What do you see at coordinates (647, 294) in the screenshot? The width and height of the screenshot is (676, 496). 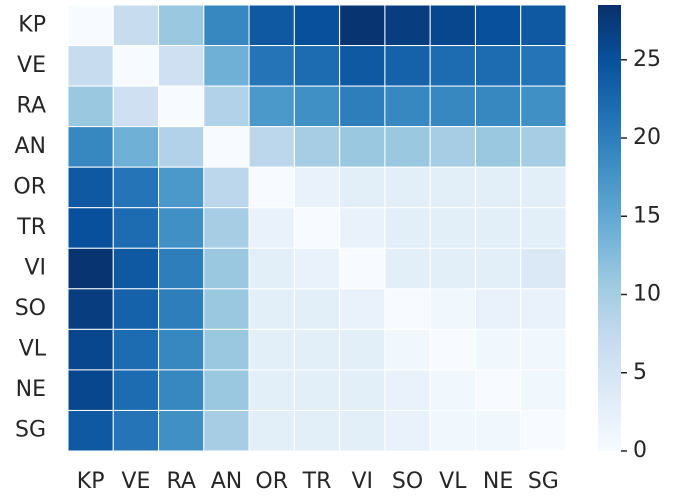 I see `colorbar-tick-label: 10` at bounding box center [647, 294].